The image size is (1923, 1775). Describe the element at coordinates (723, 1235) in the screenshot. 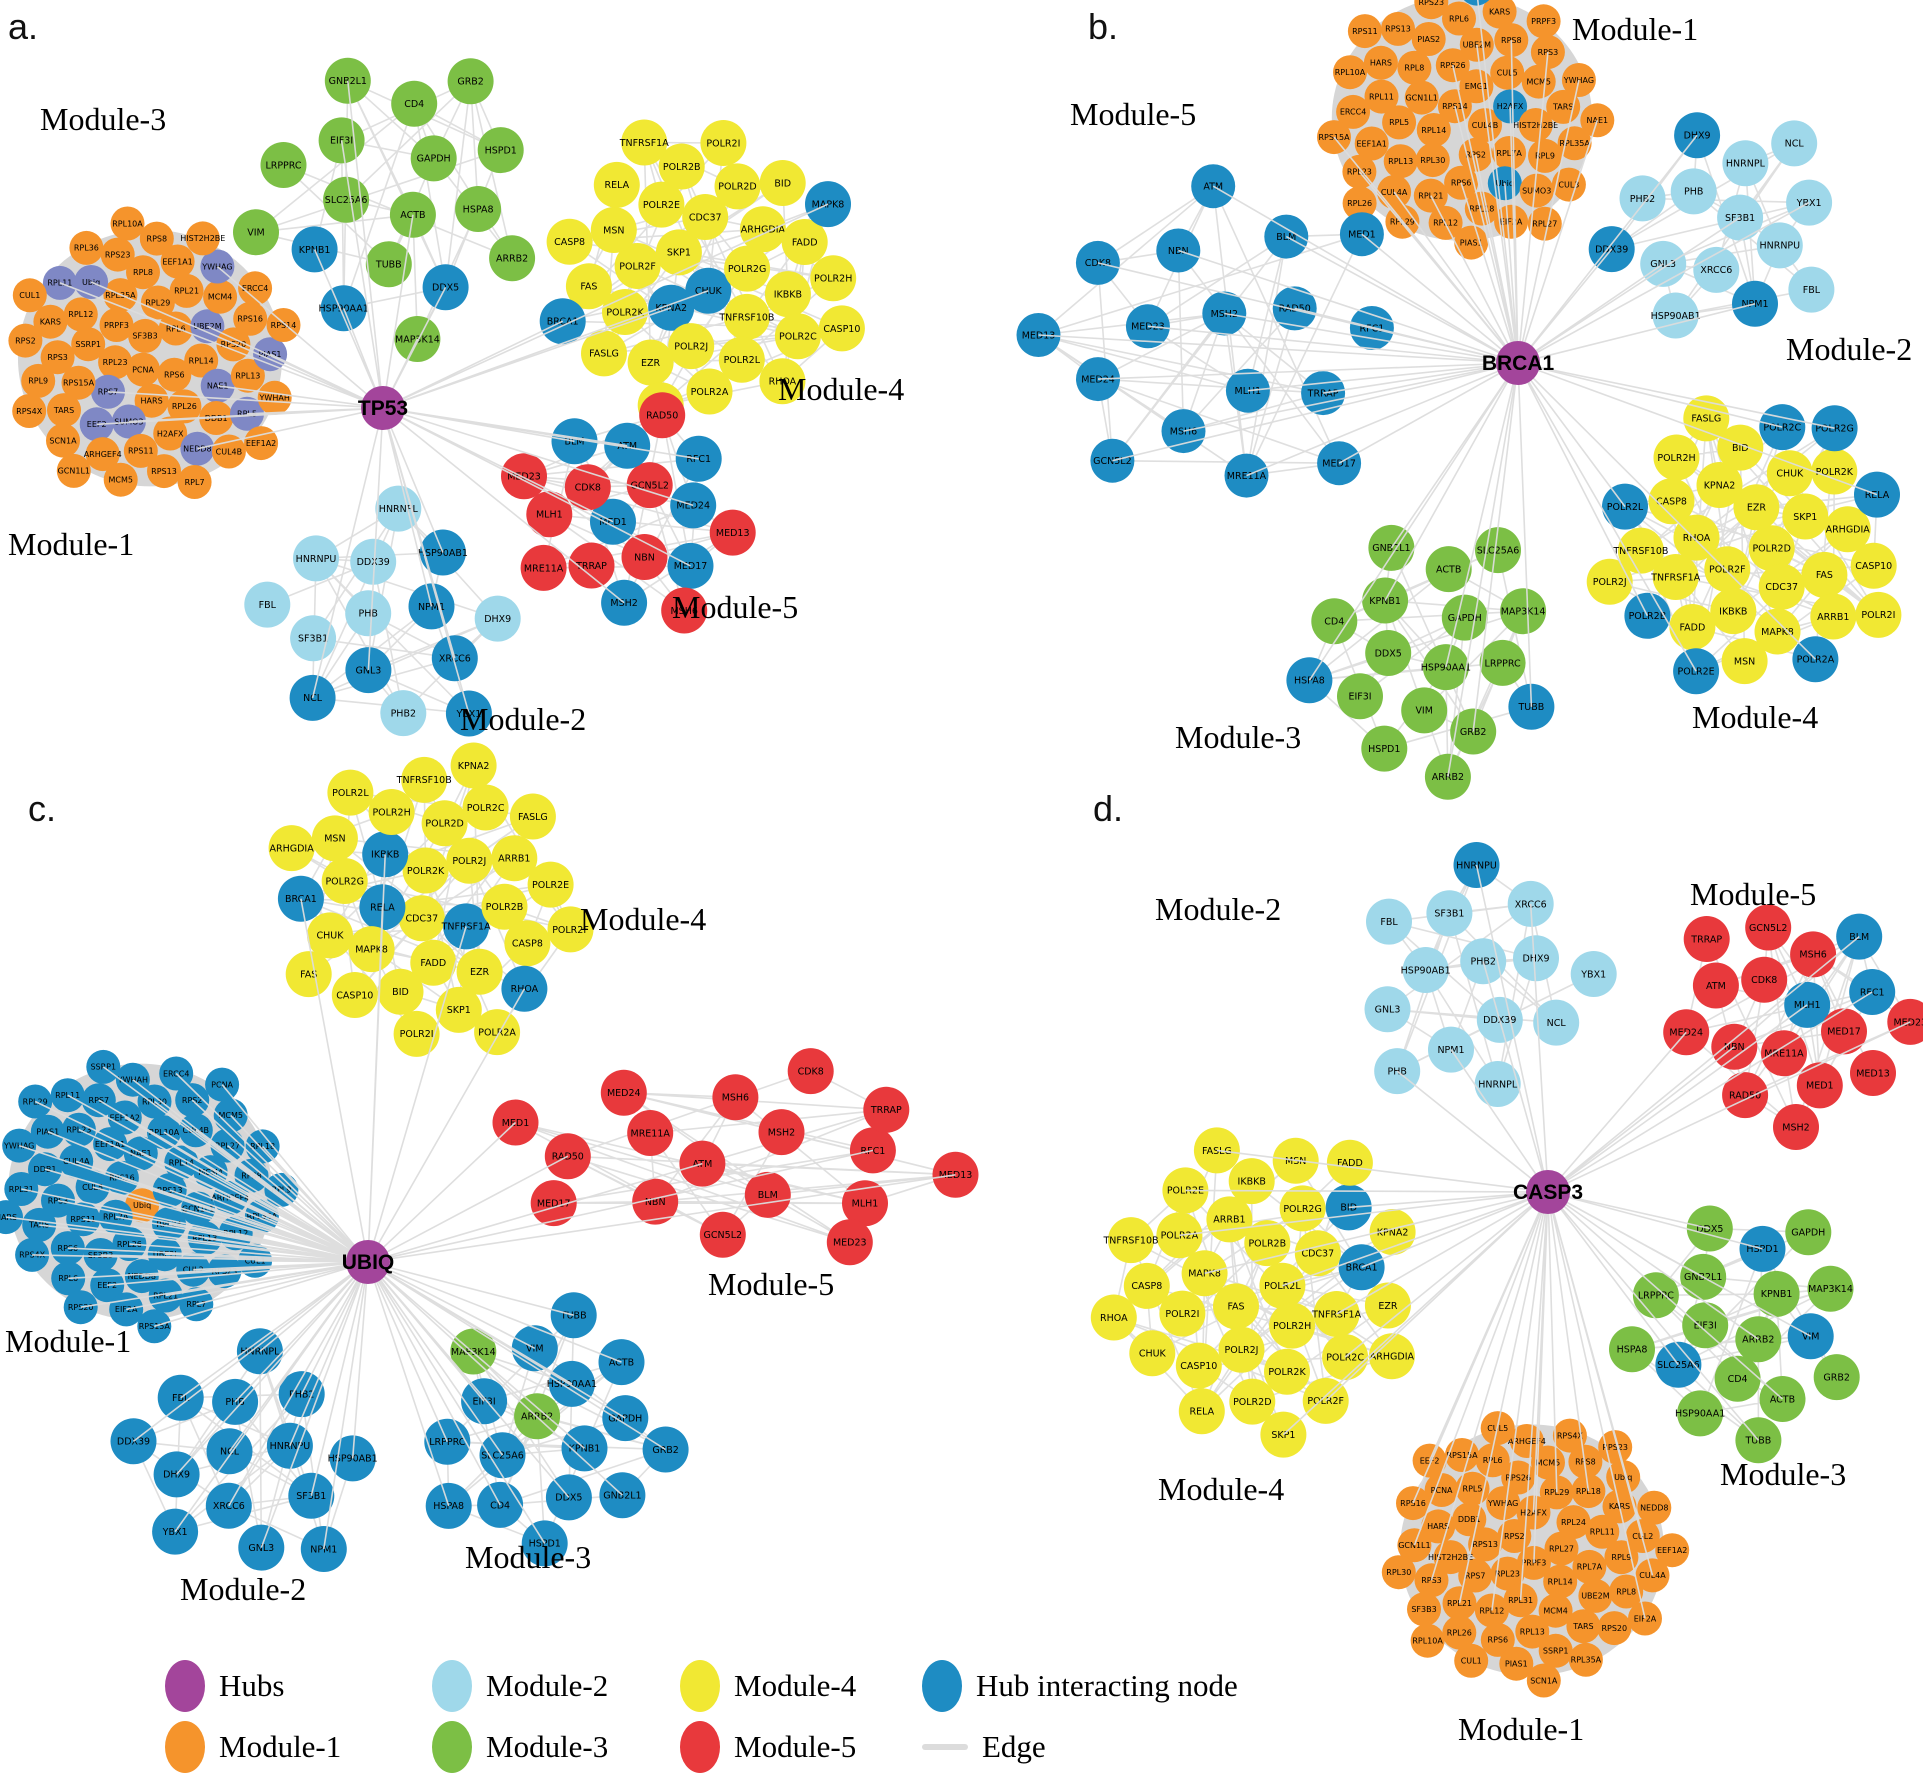

I see `node-label: GCN5L2` at that location.